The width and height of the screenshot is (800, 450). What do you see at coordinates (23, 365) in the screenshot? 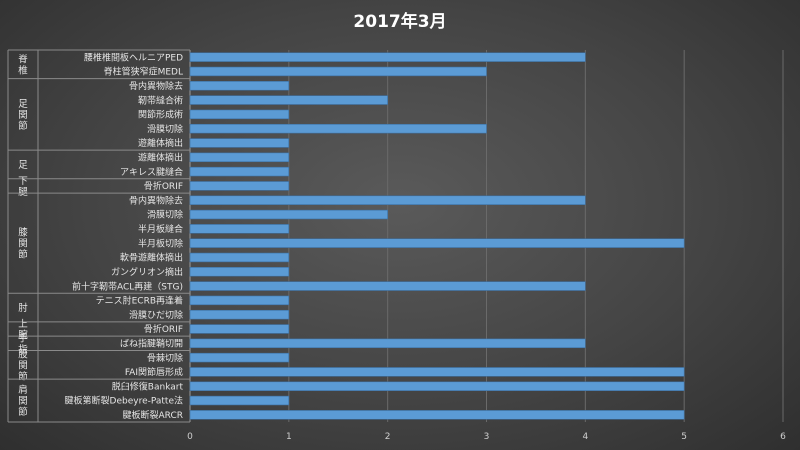
I see `group-label: 股関節` at bounding box center [23, 365].